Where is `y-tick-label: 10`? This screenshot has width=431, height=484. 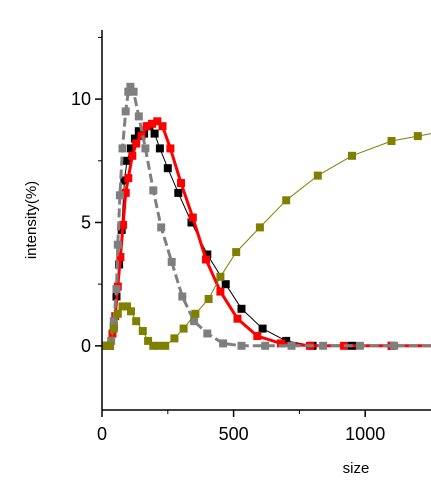 y-tick-label: 10 is located at coordinates (81, 99).